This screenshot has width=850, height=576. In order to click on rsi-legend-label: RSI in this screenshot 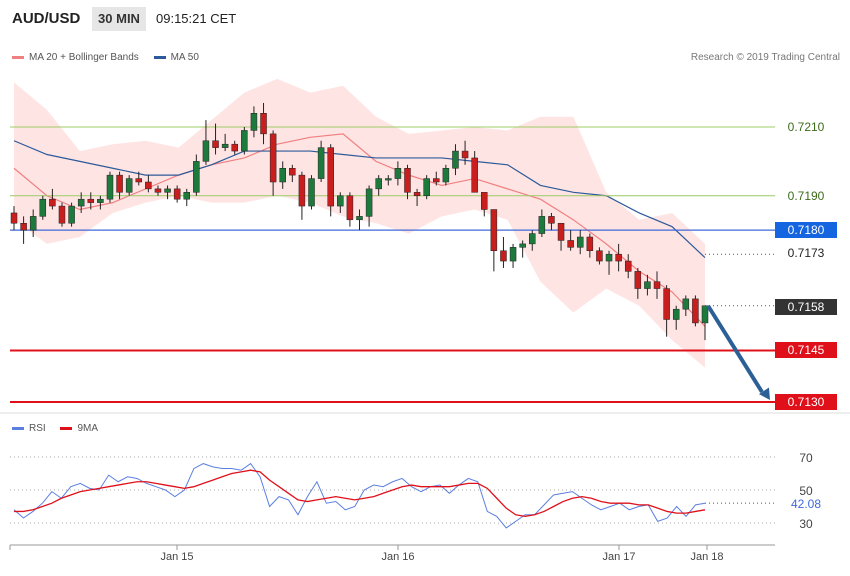, I will do `click(37, 428)`.